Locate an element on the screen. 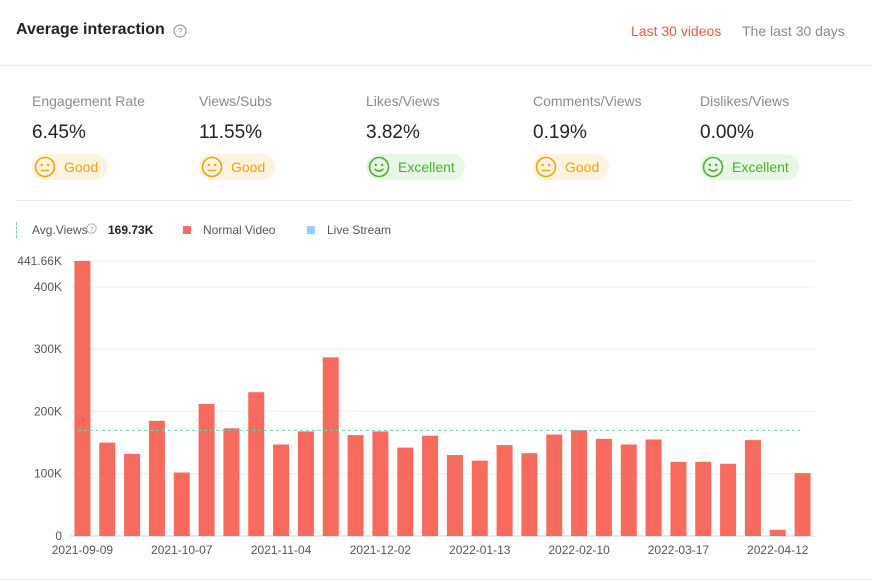 Image resolution: width=872 pixels, height=582 pixels. avg-views-label: Avg.Views is located at coordinates (60, 230).